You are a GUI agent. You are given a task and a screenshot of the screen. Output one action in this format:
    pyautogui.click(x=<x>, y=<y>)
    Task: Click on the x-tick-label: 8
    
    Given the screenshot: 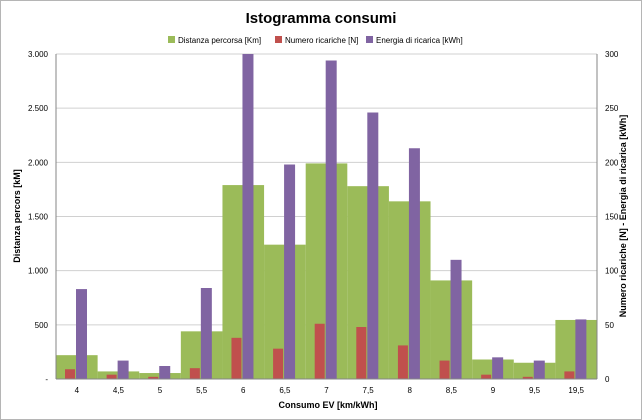 What is the action you would take?
    pyautogui.click(x=410, y=390)
    